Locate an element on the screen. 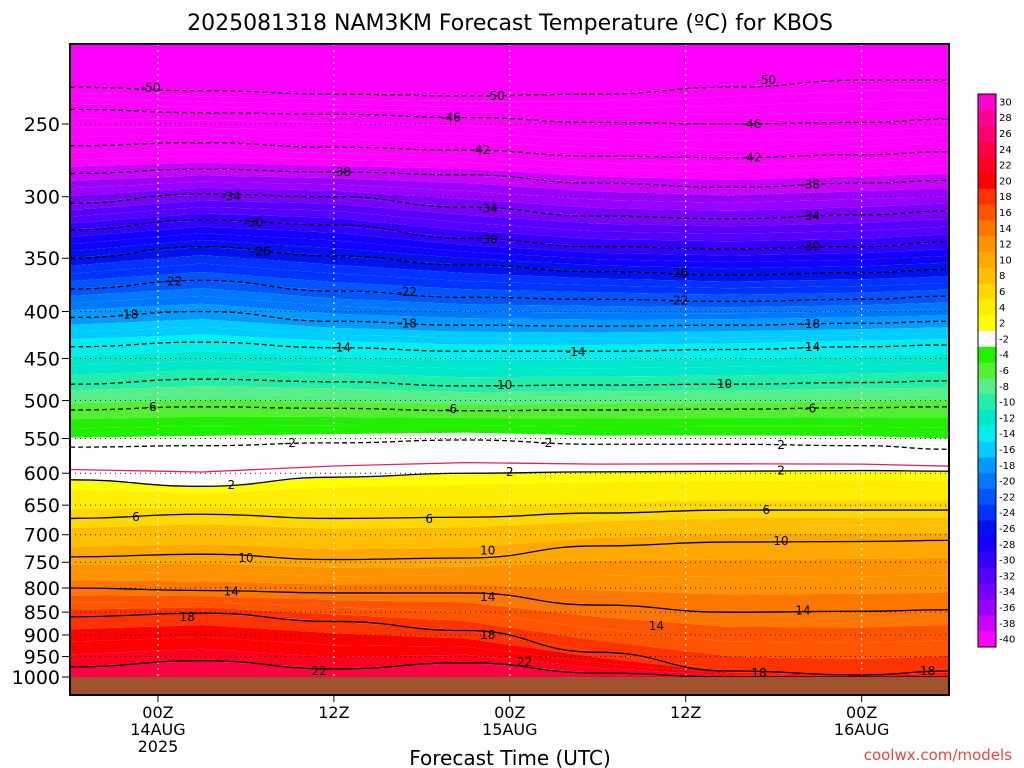  colorbar-label: 16 is located at coordinates (1005, 213).